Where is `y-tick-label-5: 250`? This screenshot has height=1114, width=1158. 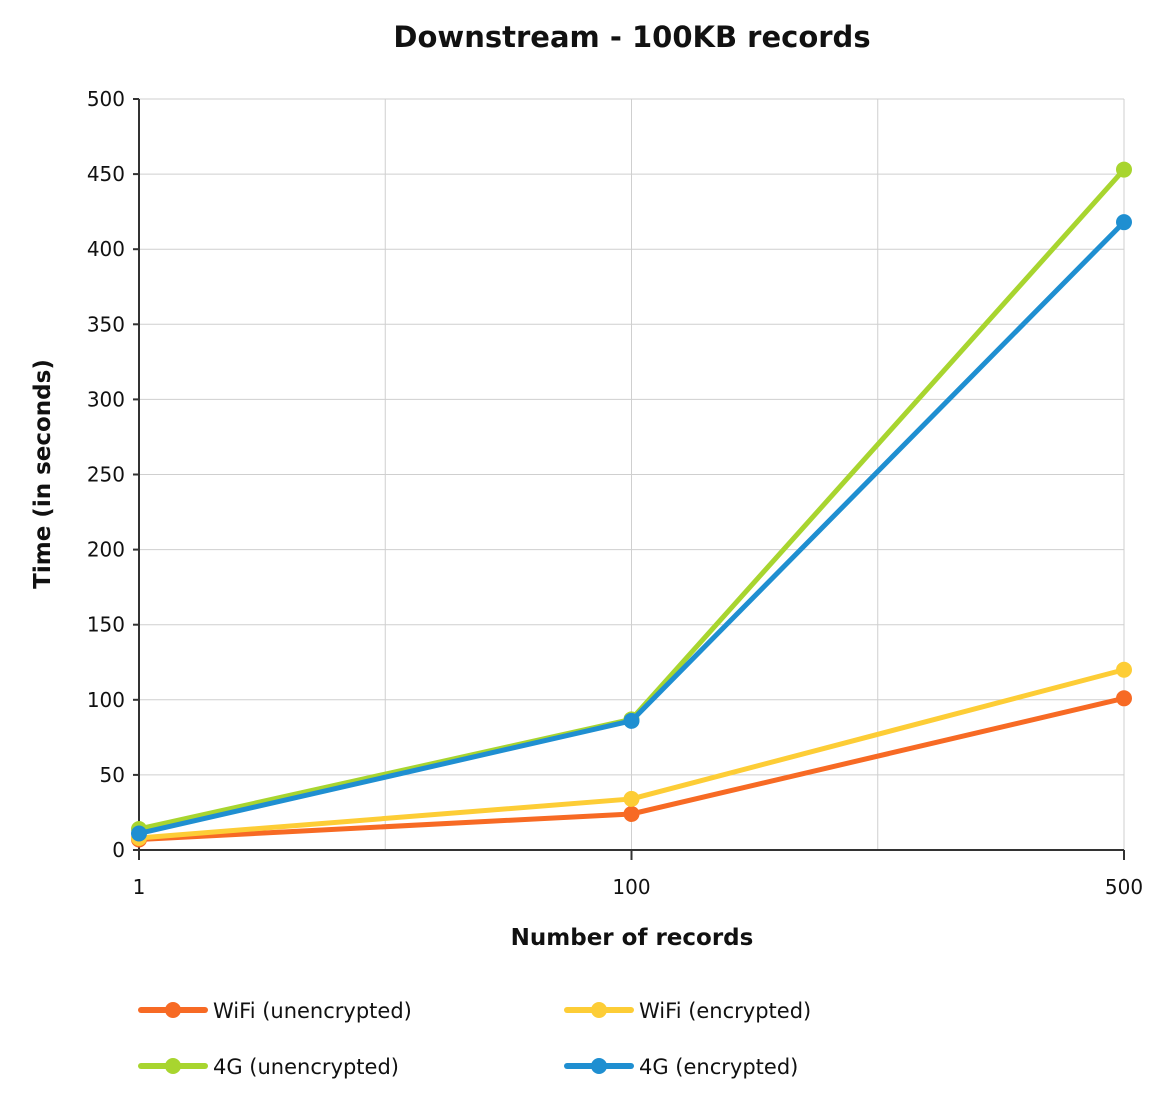
y-tick-label-5: 250 is located at coordinates (106, 475).